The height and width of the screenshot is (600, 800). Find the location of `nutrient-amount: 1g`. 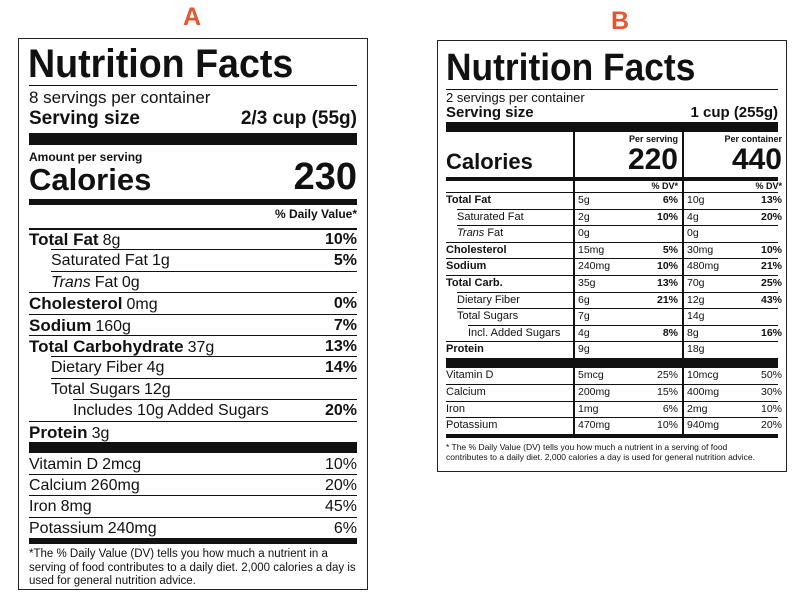

nutrient-amount: 1g is located at coordinates (160, 261).